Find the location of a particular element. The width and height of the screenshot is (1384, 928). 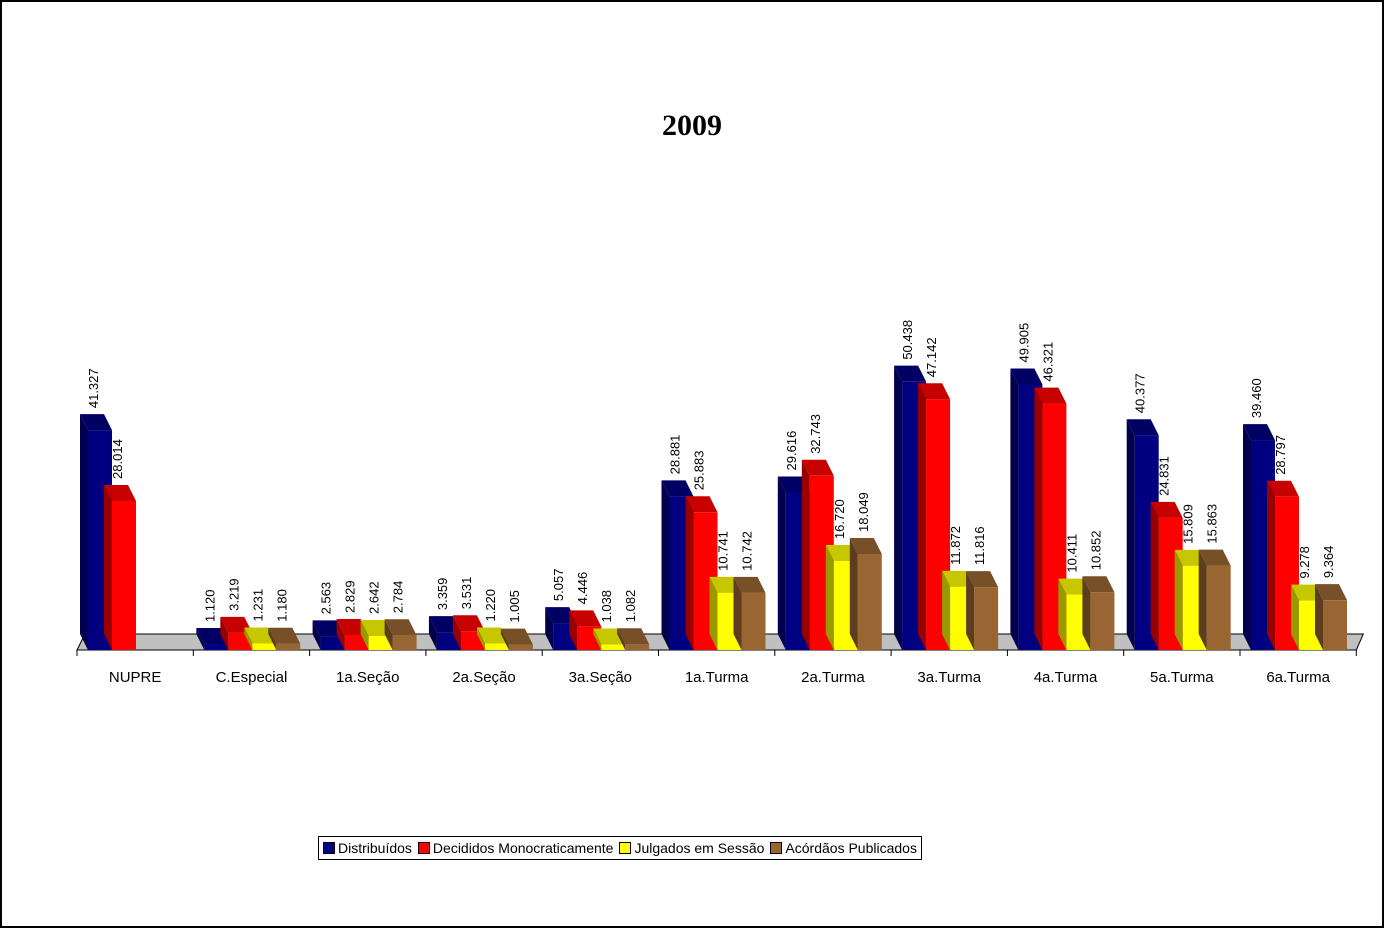

data-label: 1.180 is located at coordinates (281, 605).